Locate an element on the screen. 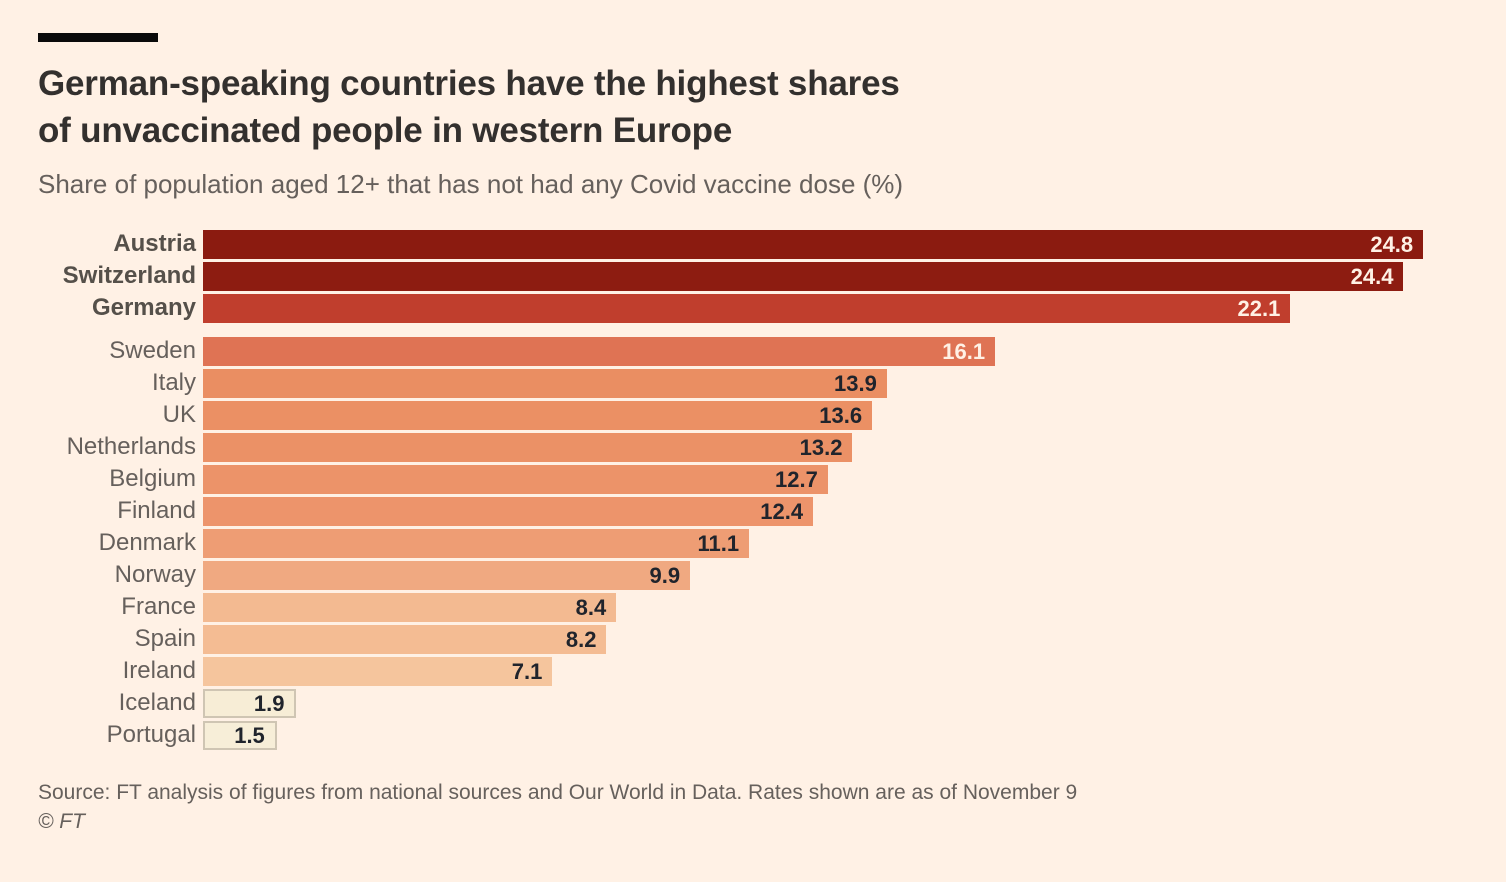  country-label: Italy is located at coordinates (173, 382).